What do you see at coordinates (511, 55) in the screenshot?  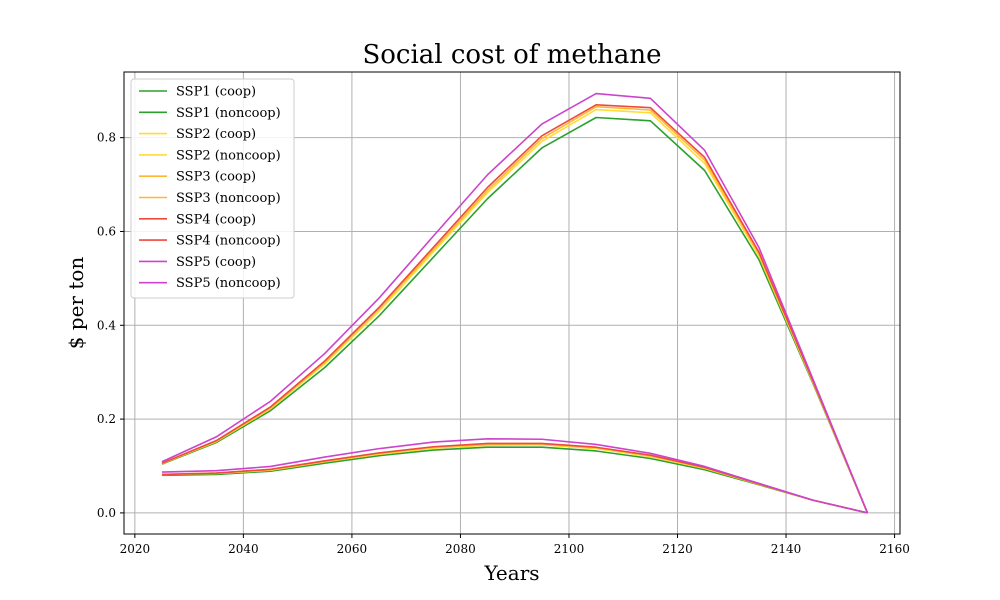 I see `chart-title: Social cost of methane` at bounding box center [511, 55].